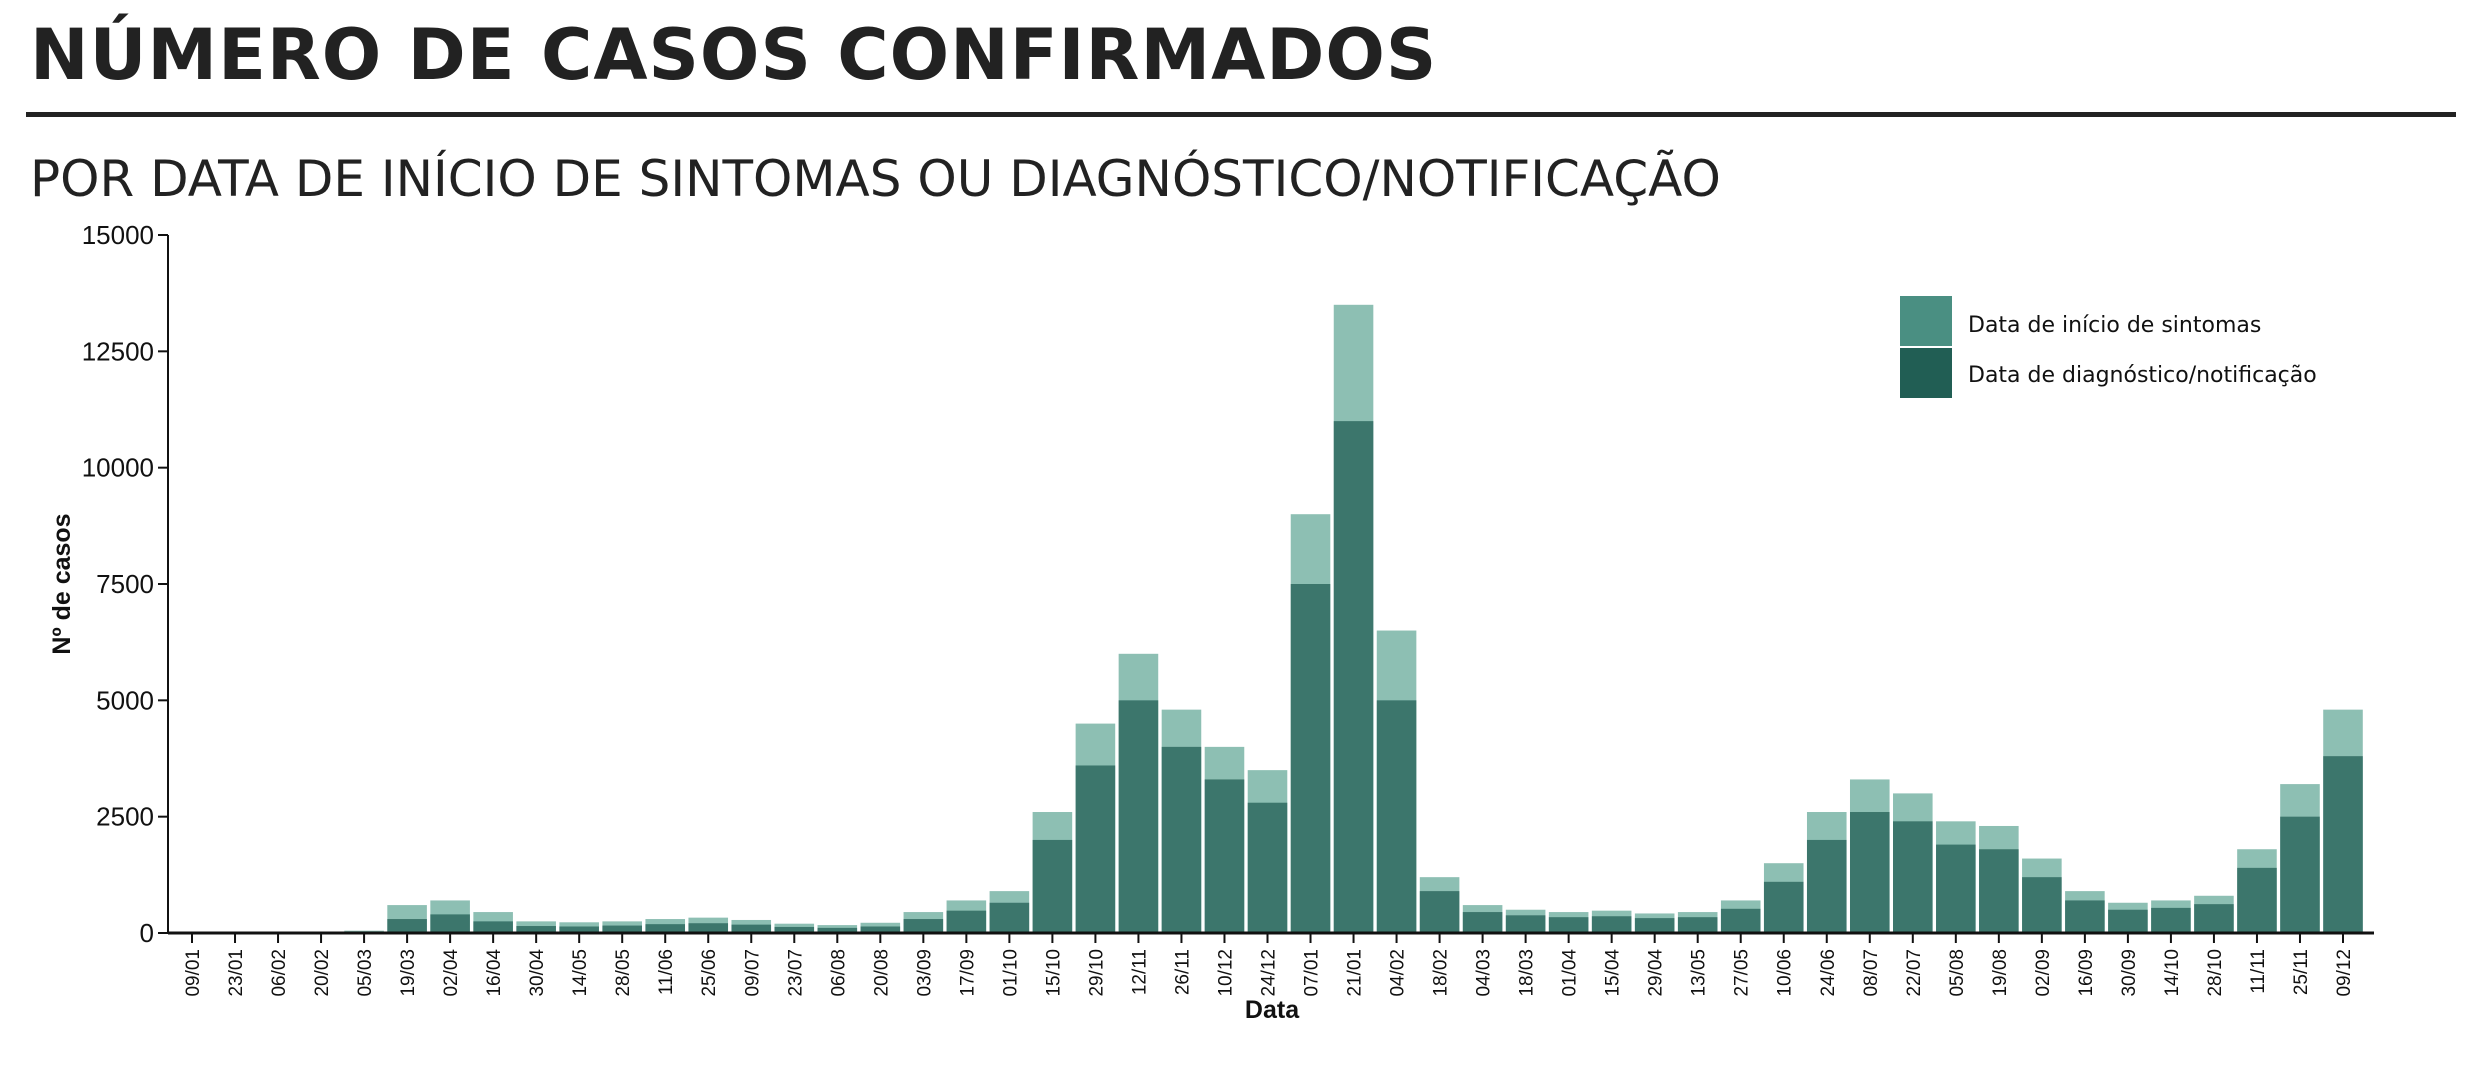  What do you see at coordinates (881, 973) in the screenshot?
I see `x-tick-label: 20/08` at bounding box center [881, 973].